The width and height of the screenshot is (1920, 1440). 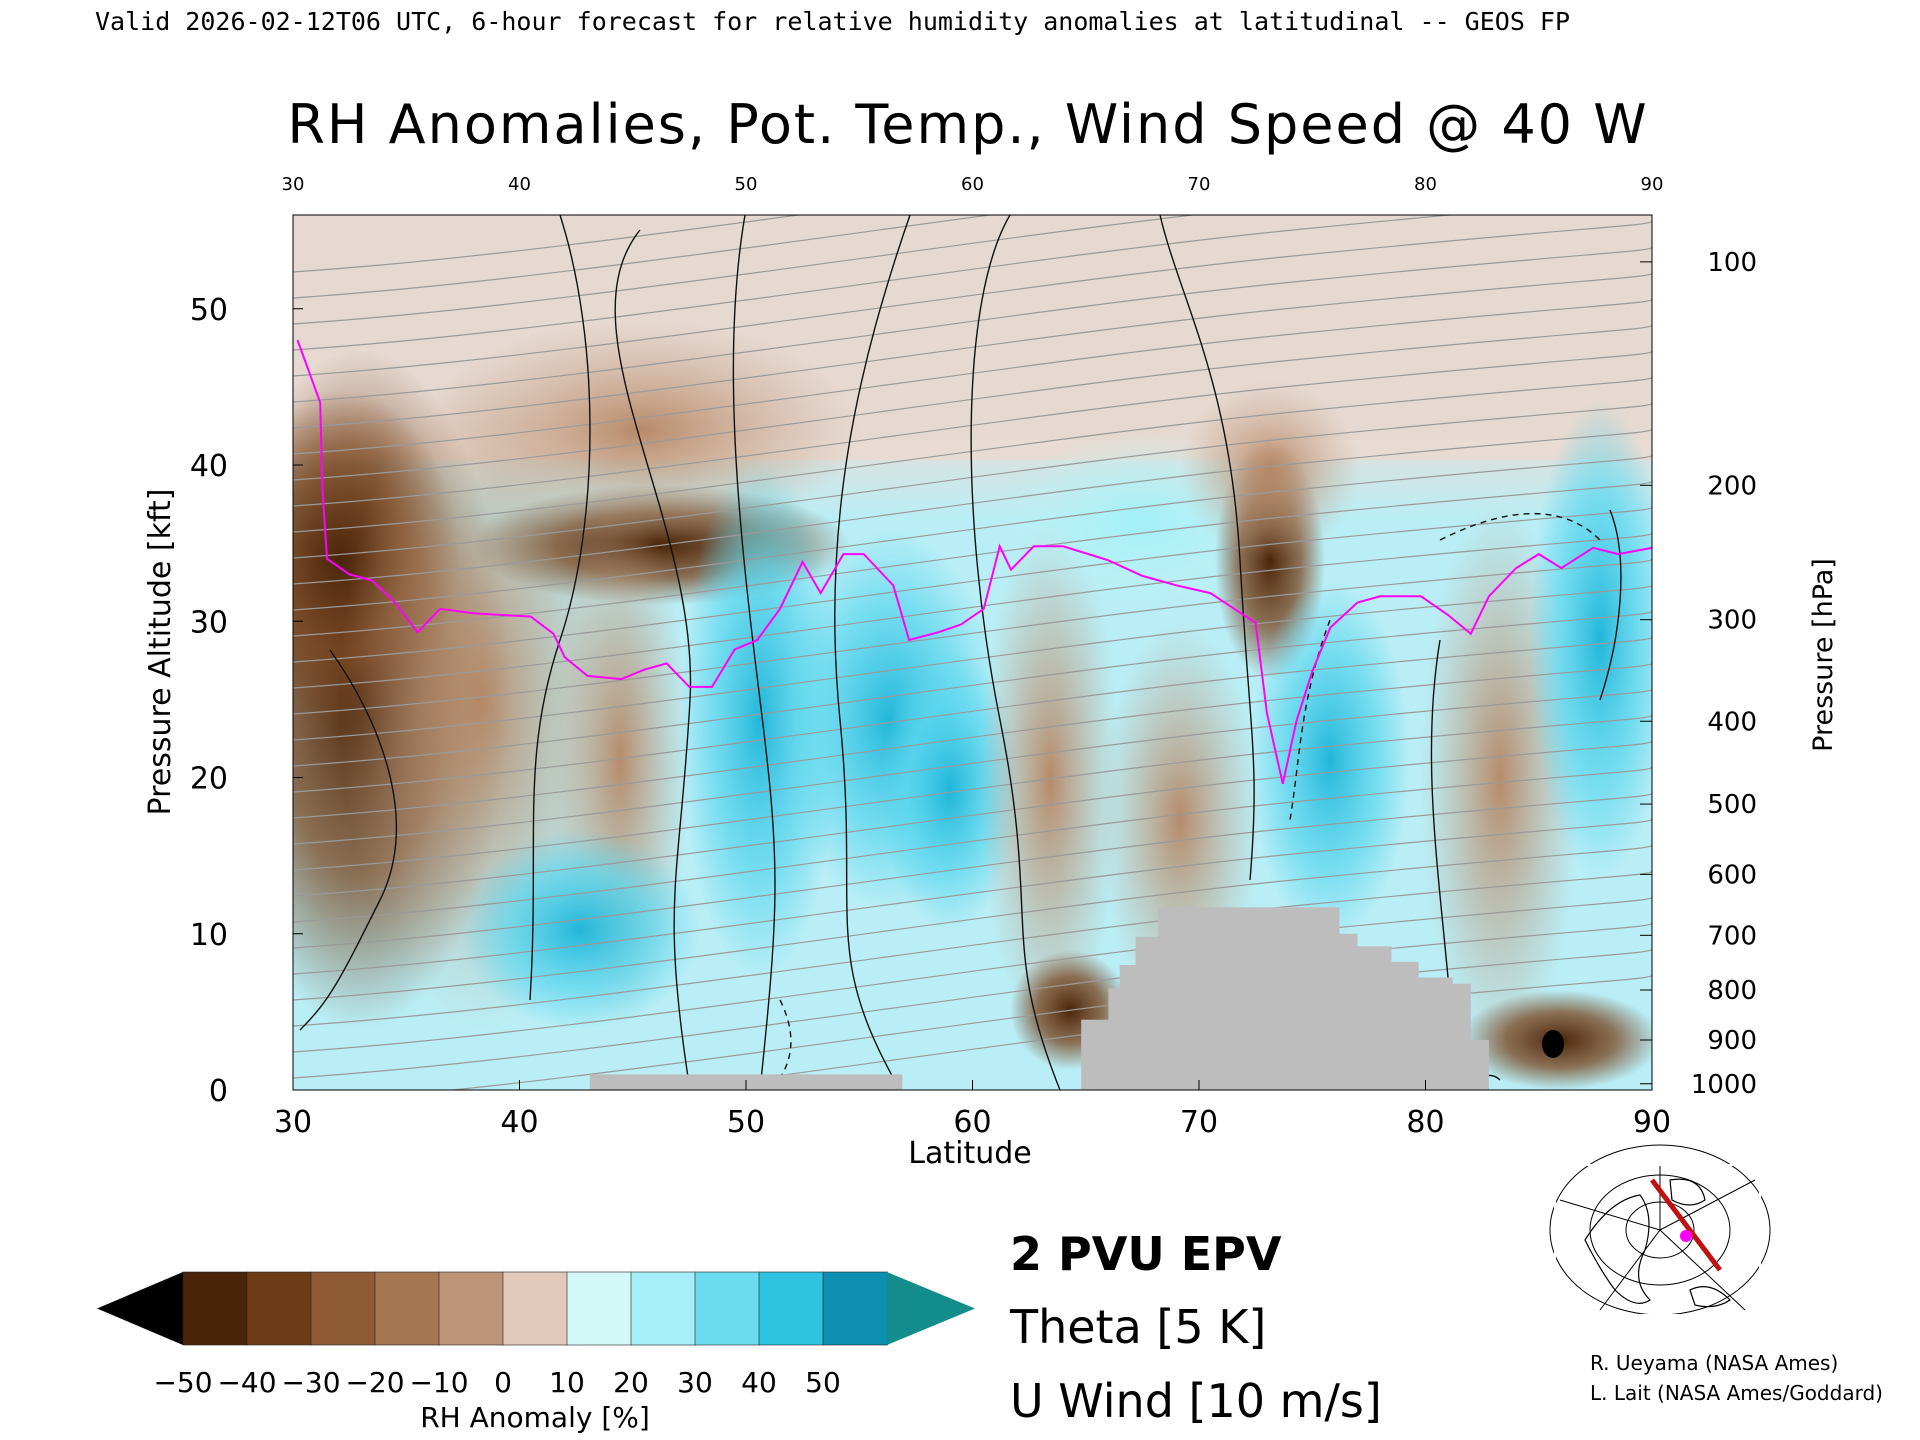 I want to click on colorbar-swatches, so click(x=536, y=1308).